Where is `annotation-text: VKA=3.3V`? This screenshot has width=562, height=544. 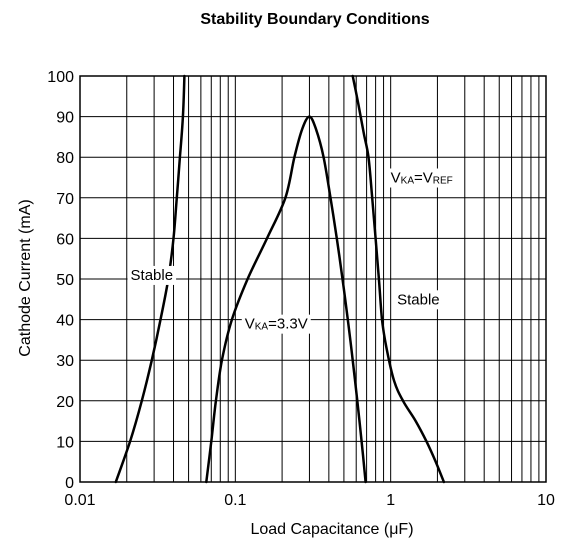 annotation-text: VKA=3.3V is located at coordinates (276, 324).